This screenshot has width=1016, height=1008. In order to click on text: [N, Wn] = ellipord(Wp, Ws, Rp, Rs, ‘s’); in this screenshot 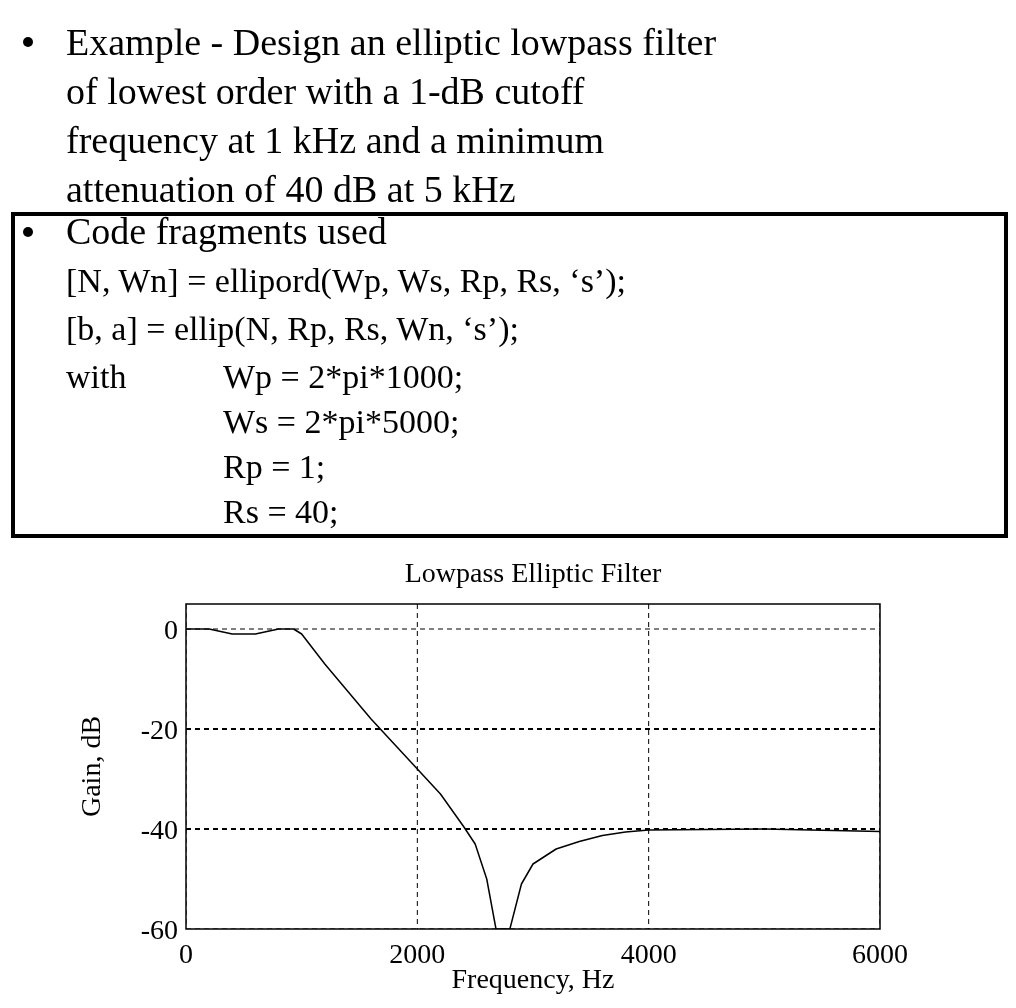, I will do `click(346, 281)`.